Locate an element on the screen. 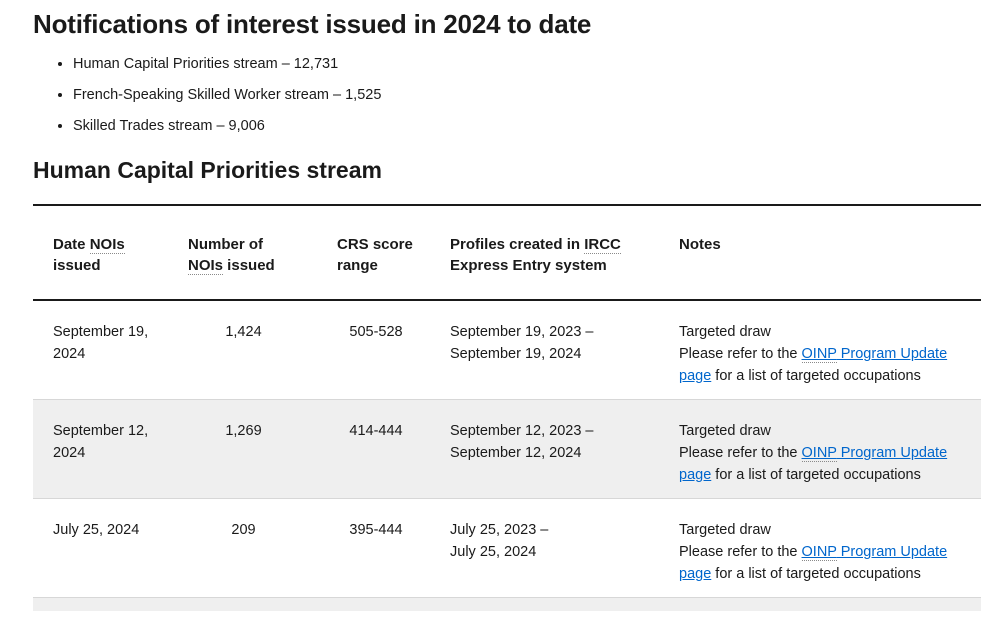 The height and width of the screenshot is (625, 1000). column-header-date-nois-issued: Date NOIs issued is located at coordinates (104, 252).